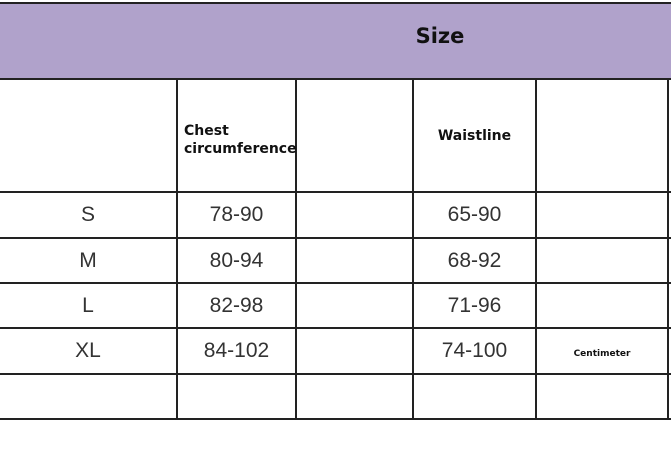 This screenshot has height=463, width=671. I want to click on waist-cell: 71-96, so click(474, 305).